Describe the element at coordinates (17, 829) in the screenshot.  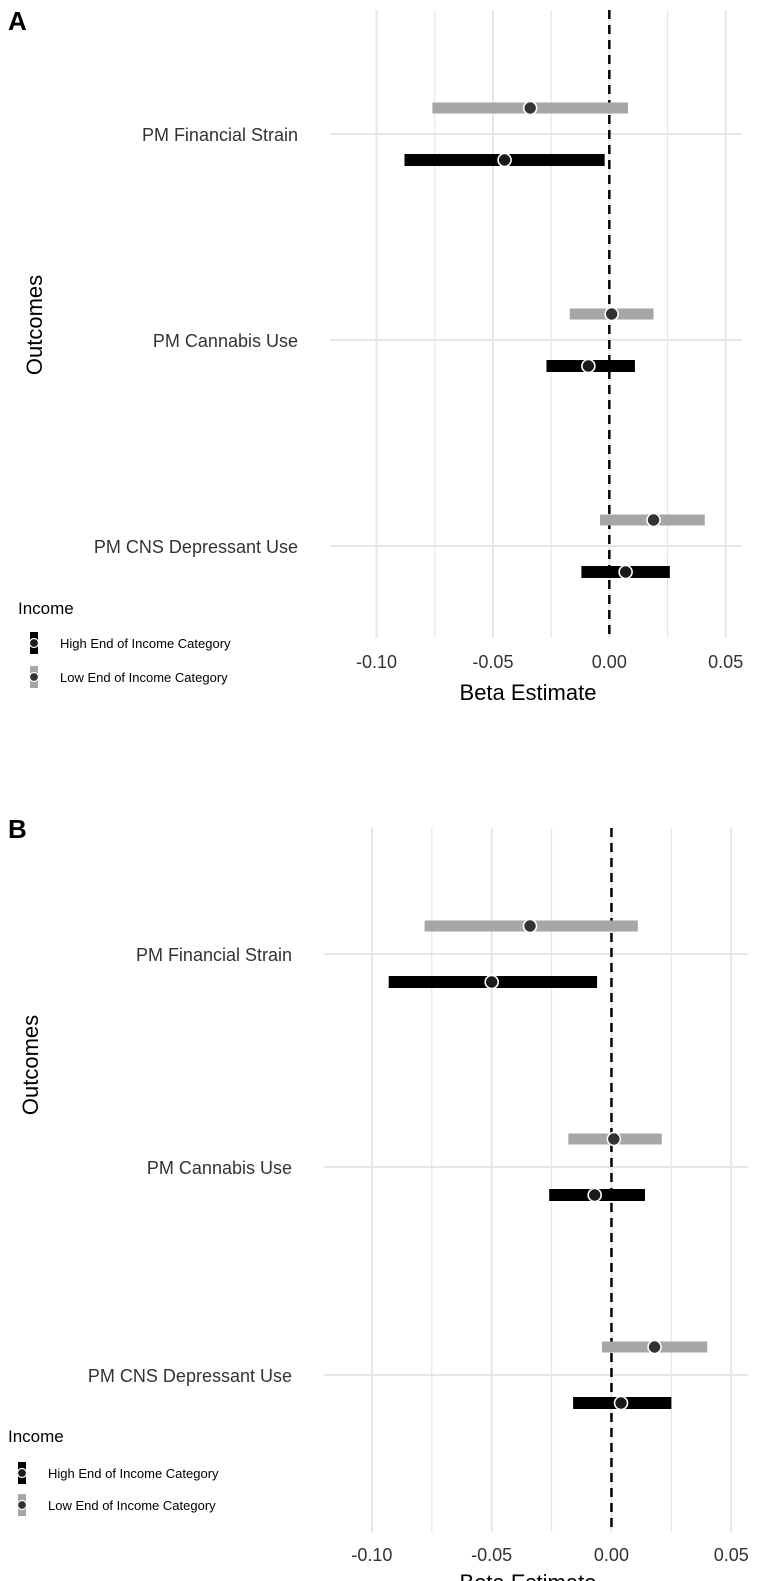
I see `panel-label: B` at that location.